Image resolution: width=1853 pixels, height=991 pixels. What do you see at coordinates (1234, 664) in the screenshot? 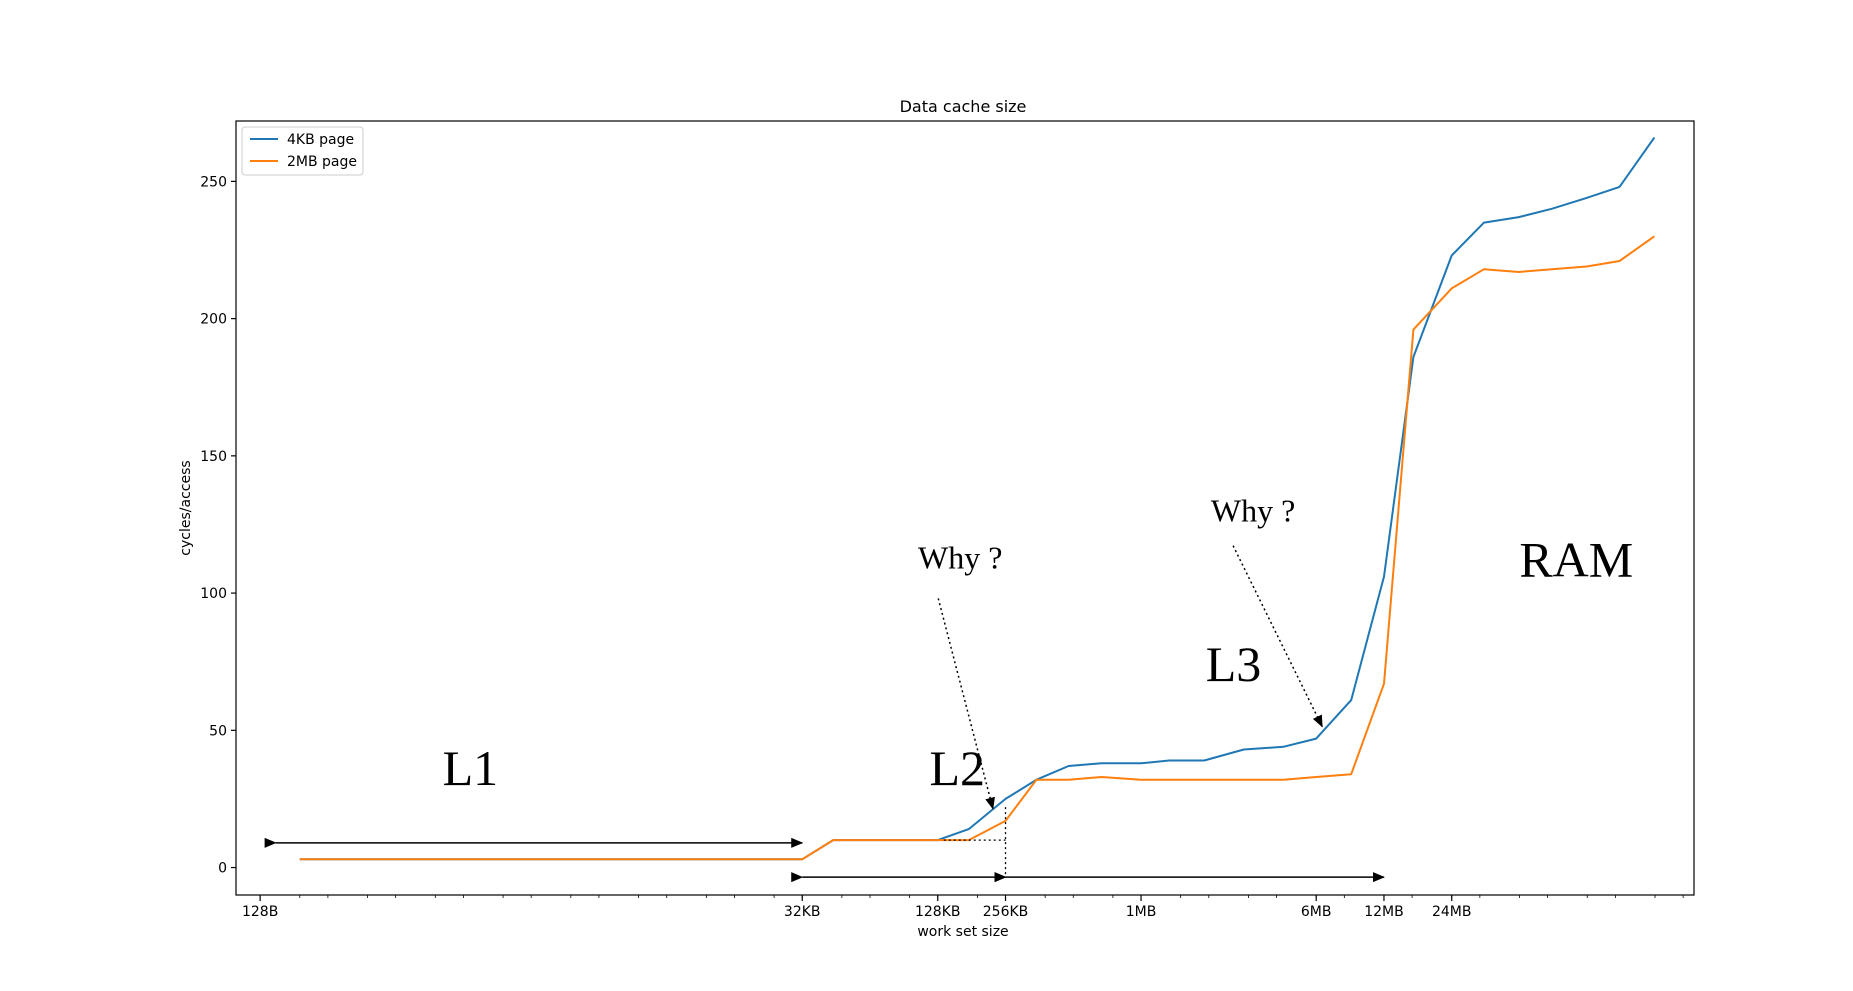
I see `annotation-label: L3` at bounding box center [1234, 664].